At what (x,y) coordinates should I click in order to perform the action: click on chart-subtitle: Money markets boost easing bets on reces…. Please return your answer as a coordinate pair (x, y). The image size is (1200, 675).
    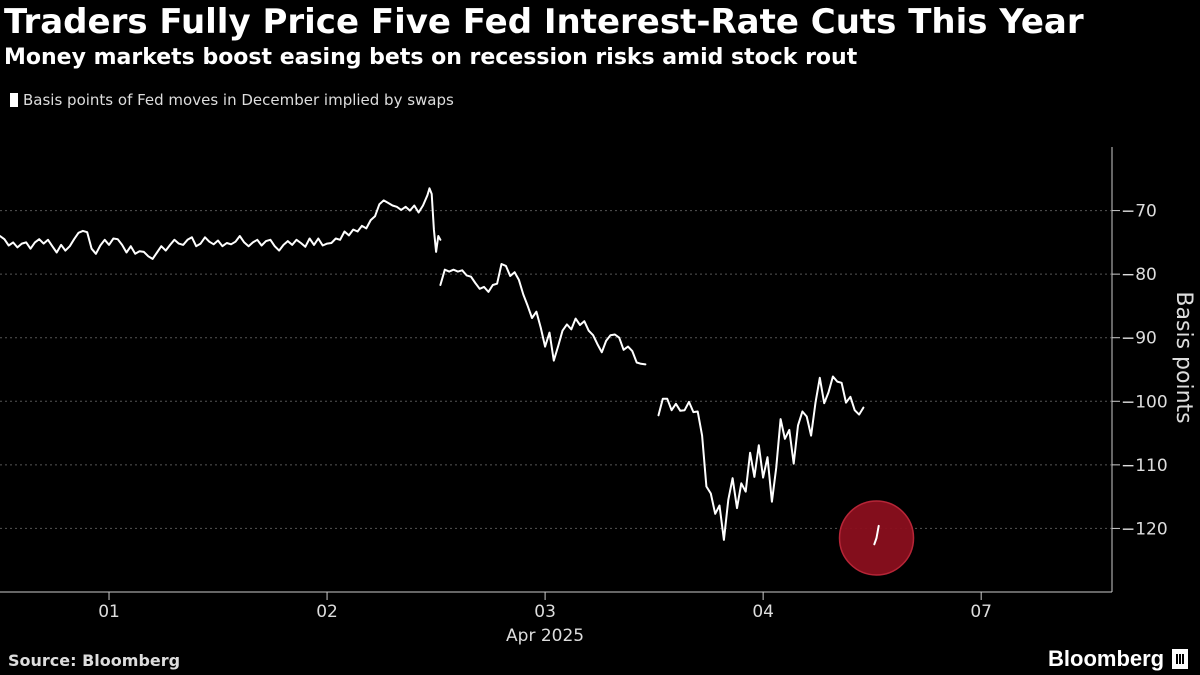
    Looking at the image, I should click on (431, 57).